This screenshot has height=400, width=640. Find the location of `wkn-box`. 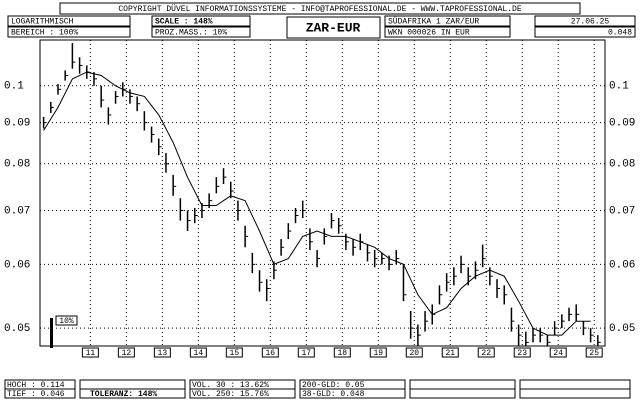

wkn-box is located at coordinates (447, 32).